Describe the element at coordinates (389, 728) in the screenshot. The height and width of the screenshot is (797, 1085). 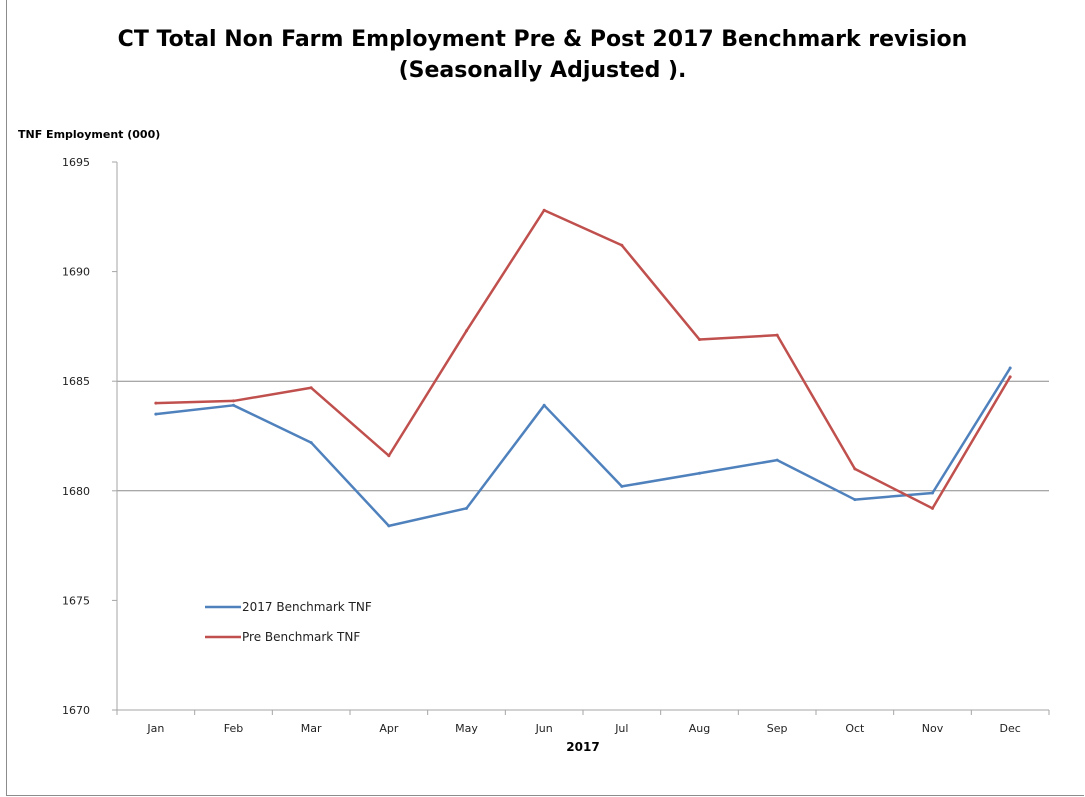
I see `x-tick-label-apr: Apr` at that location.